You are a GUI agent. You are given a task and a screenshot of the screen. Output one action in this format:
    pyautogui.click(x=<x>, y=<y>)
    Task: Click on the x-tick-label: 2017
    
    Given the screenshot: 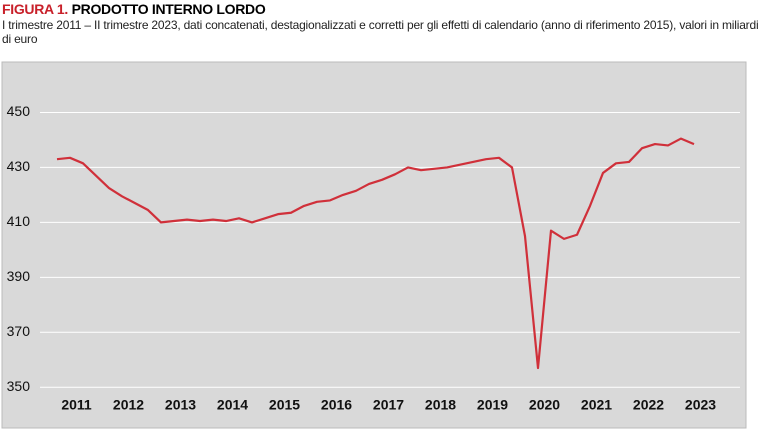 What is the action you would take?
    pyautogui.click(x=388, y=405)
    